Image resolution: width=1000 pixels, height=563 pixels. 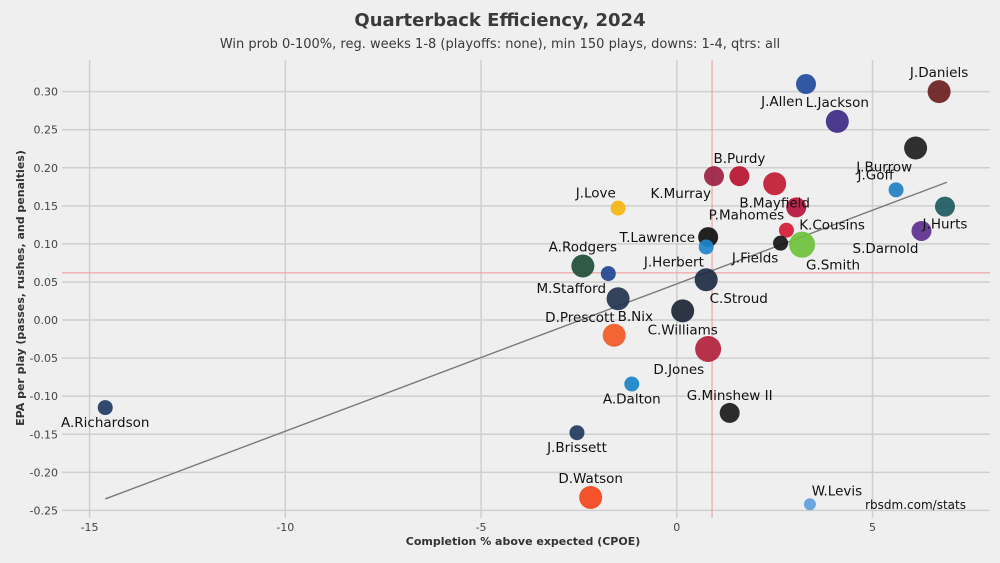 What do you see at coordinates (44, 472) in the screenshot?
I see `y-tick-label: -0.20` at bounding box center [44, 472].